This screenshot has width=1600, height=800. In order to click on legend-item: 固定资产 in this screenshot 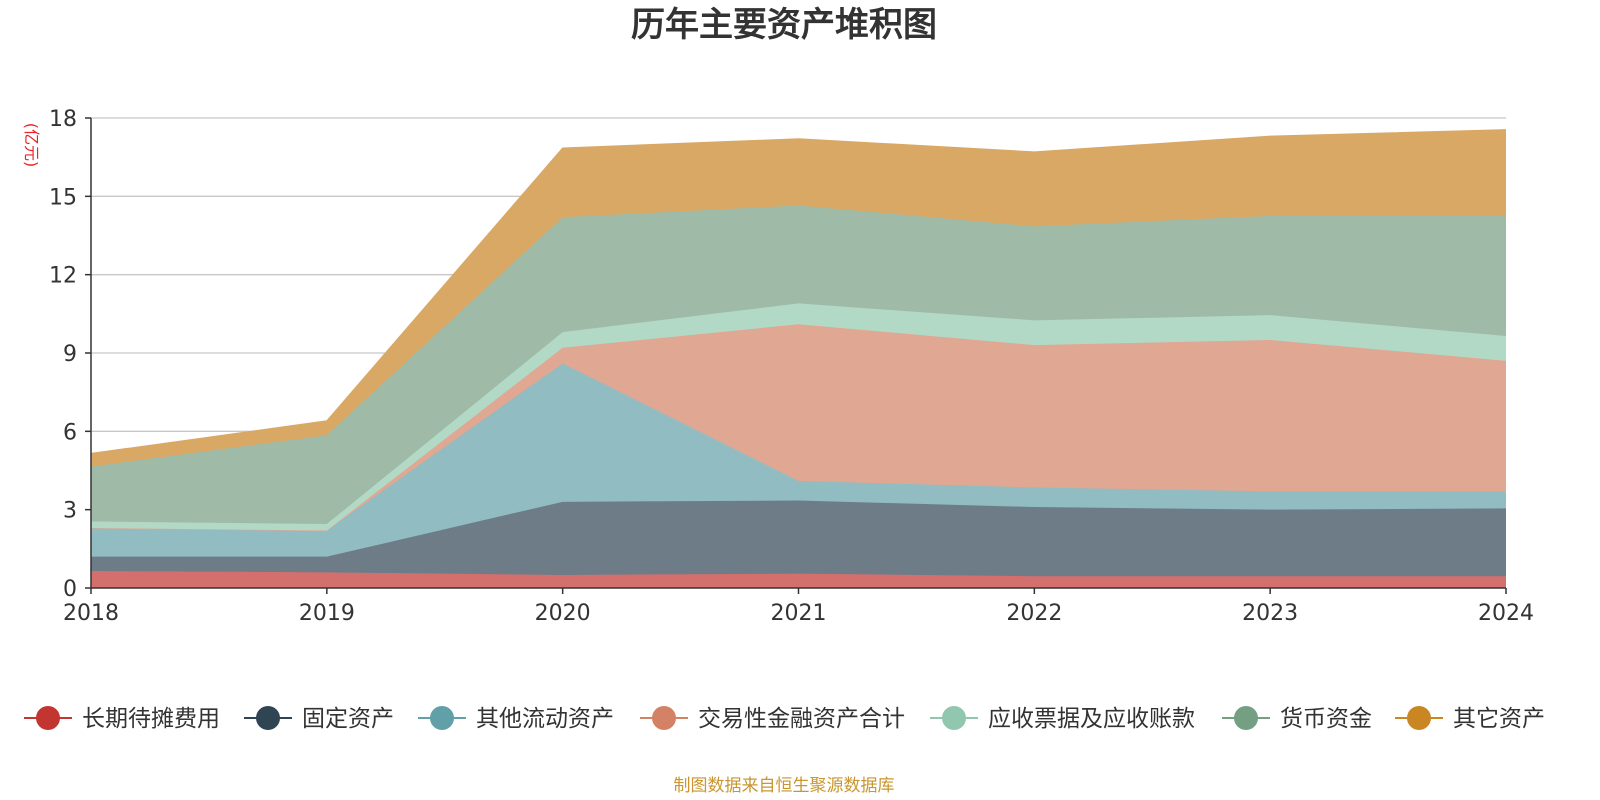, I will do `click(319, 719)`.